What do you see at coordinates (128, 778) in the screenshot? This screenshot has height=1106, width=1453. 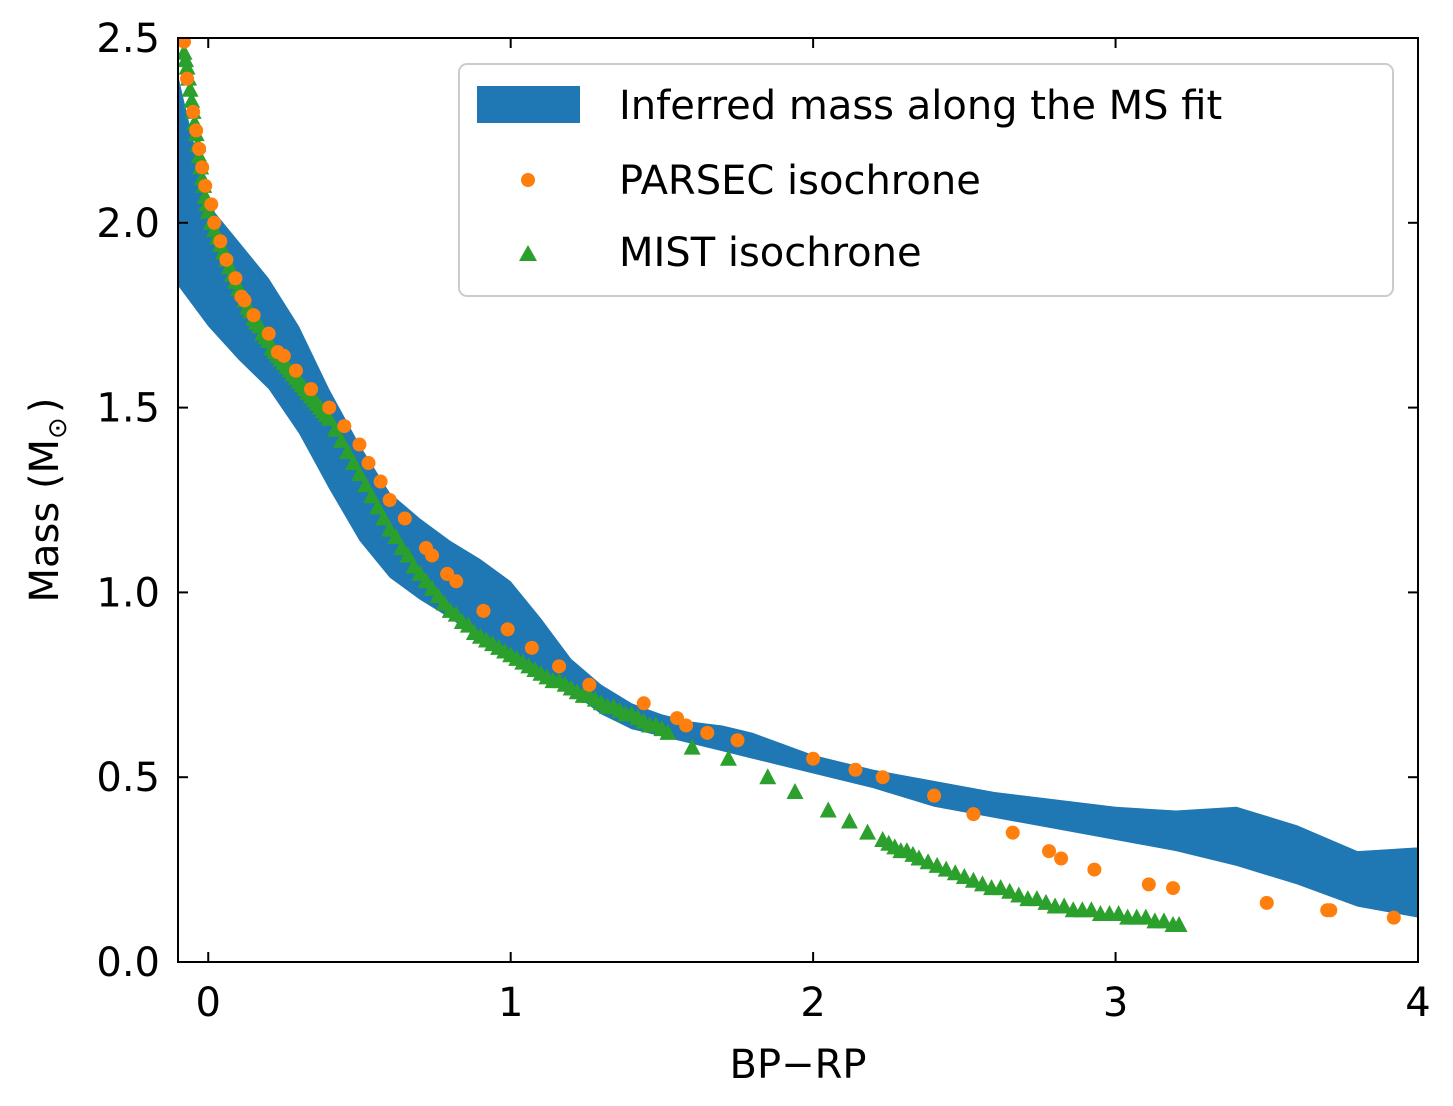 I see `y-tick-label: 0.5` at bounding box center [128, 778].